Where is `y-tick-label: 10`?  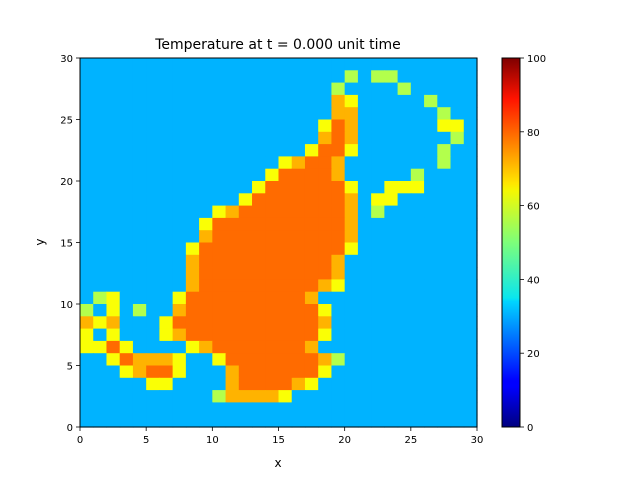 y-tick-label: 10 is located at coordinates (66, 305).